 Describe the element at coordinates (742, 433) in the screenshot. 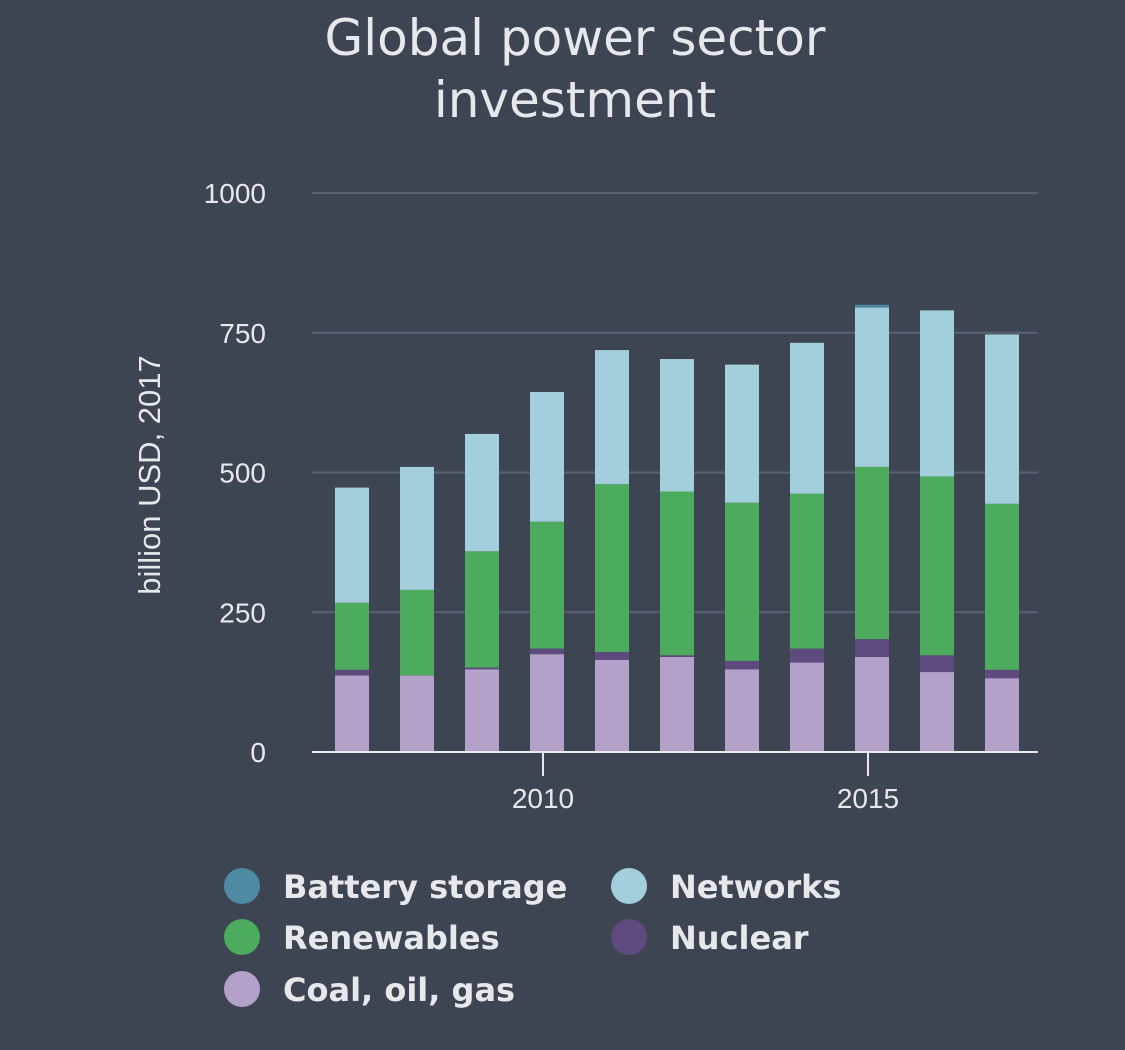

I see `bar-networks-2013` at that location.